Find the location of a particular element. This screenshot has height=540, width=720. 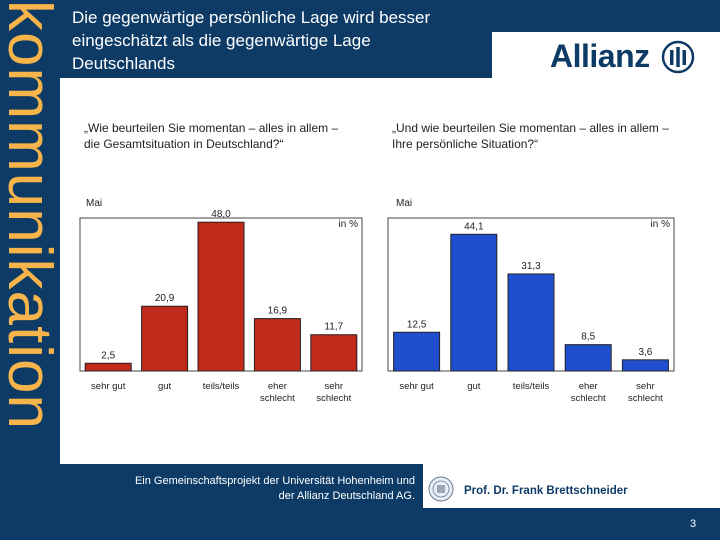

sidebar-wordmark: kommunikation is located at coordinates (30, 215).